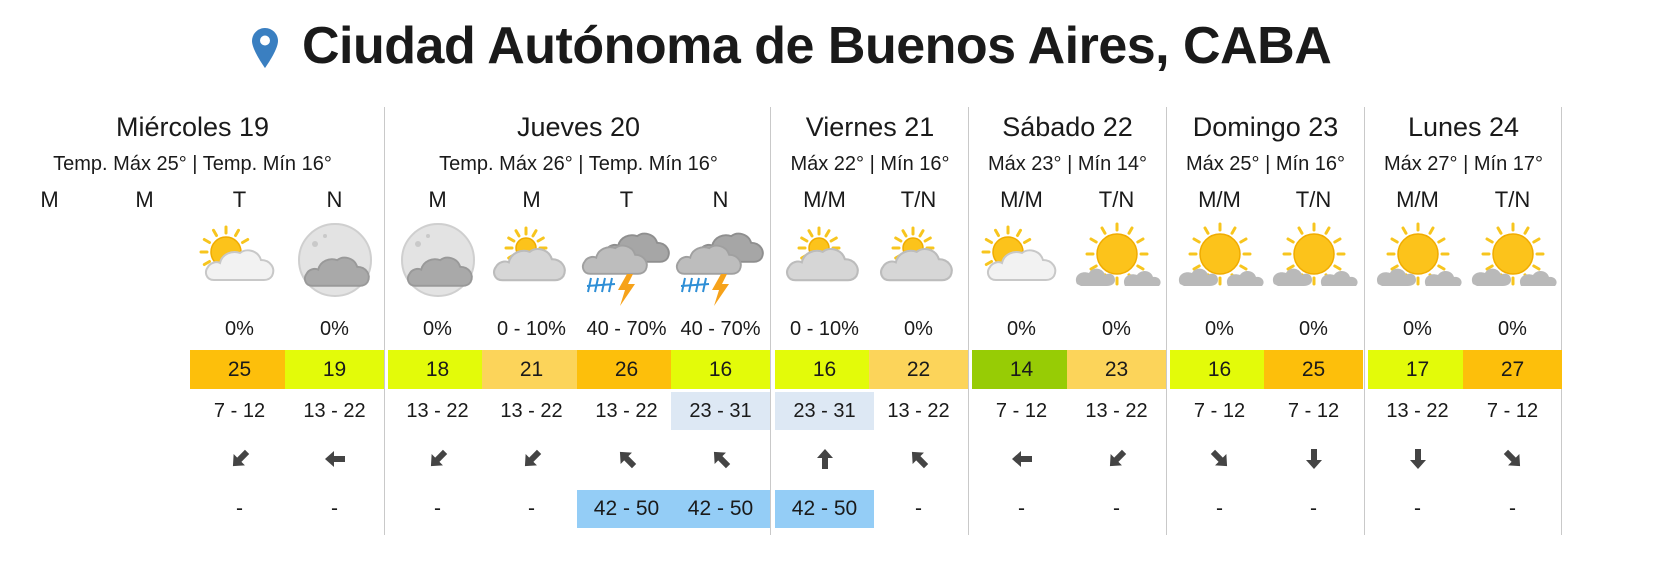 The height and width of the screenshot is (574, 1662). What do you see at coordinates (1417, 369) in the screenshot?
I see `temperature-cell: 17` at bounding box center [1417, 369].